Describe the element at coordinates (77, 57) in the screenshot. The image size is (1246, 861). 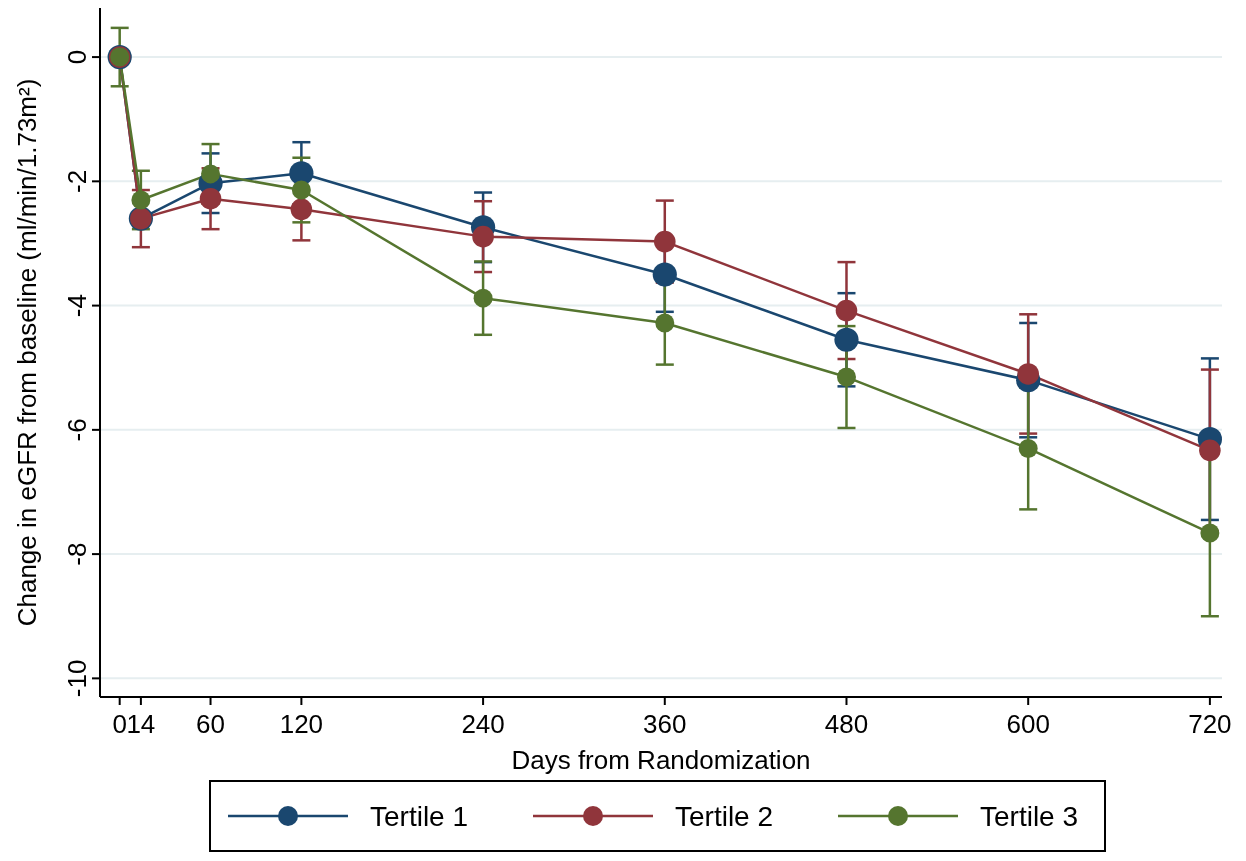
I see `y-tick-label: 0` at that location.